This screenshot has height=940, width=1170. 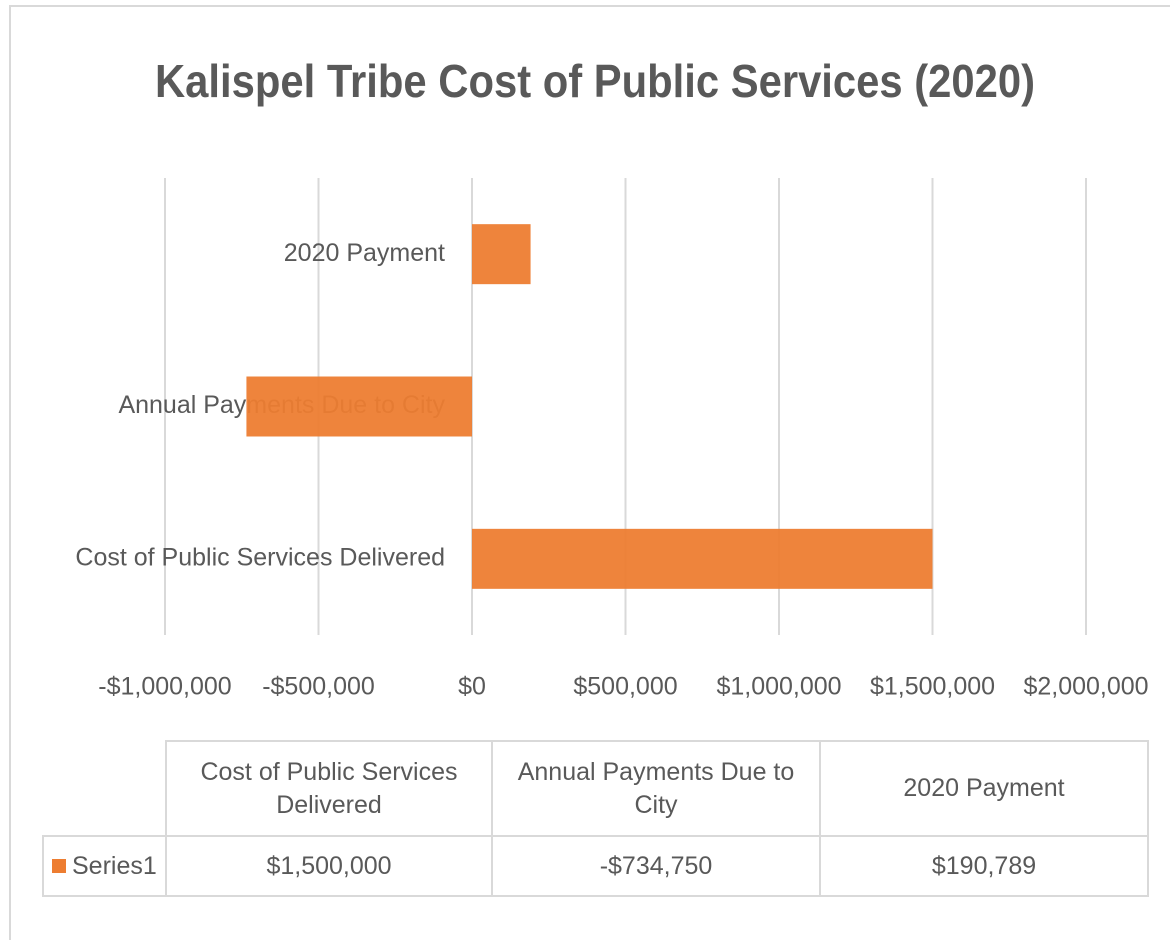 I want to click on table-header: 2020 Payment, so click(x=984, y=788).